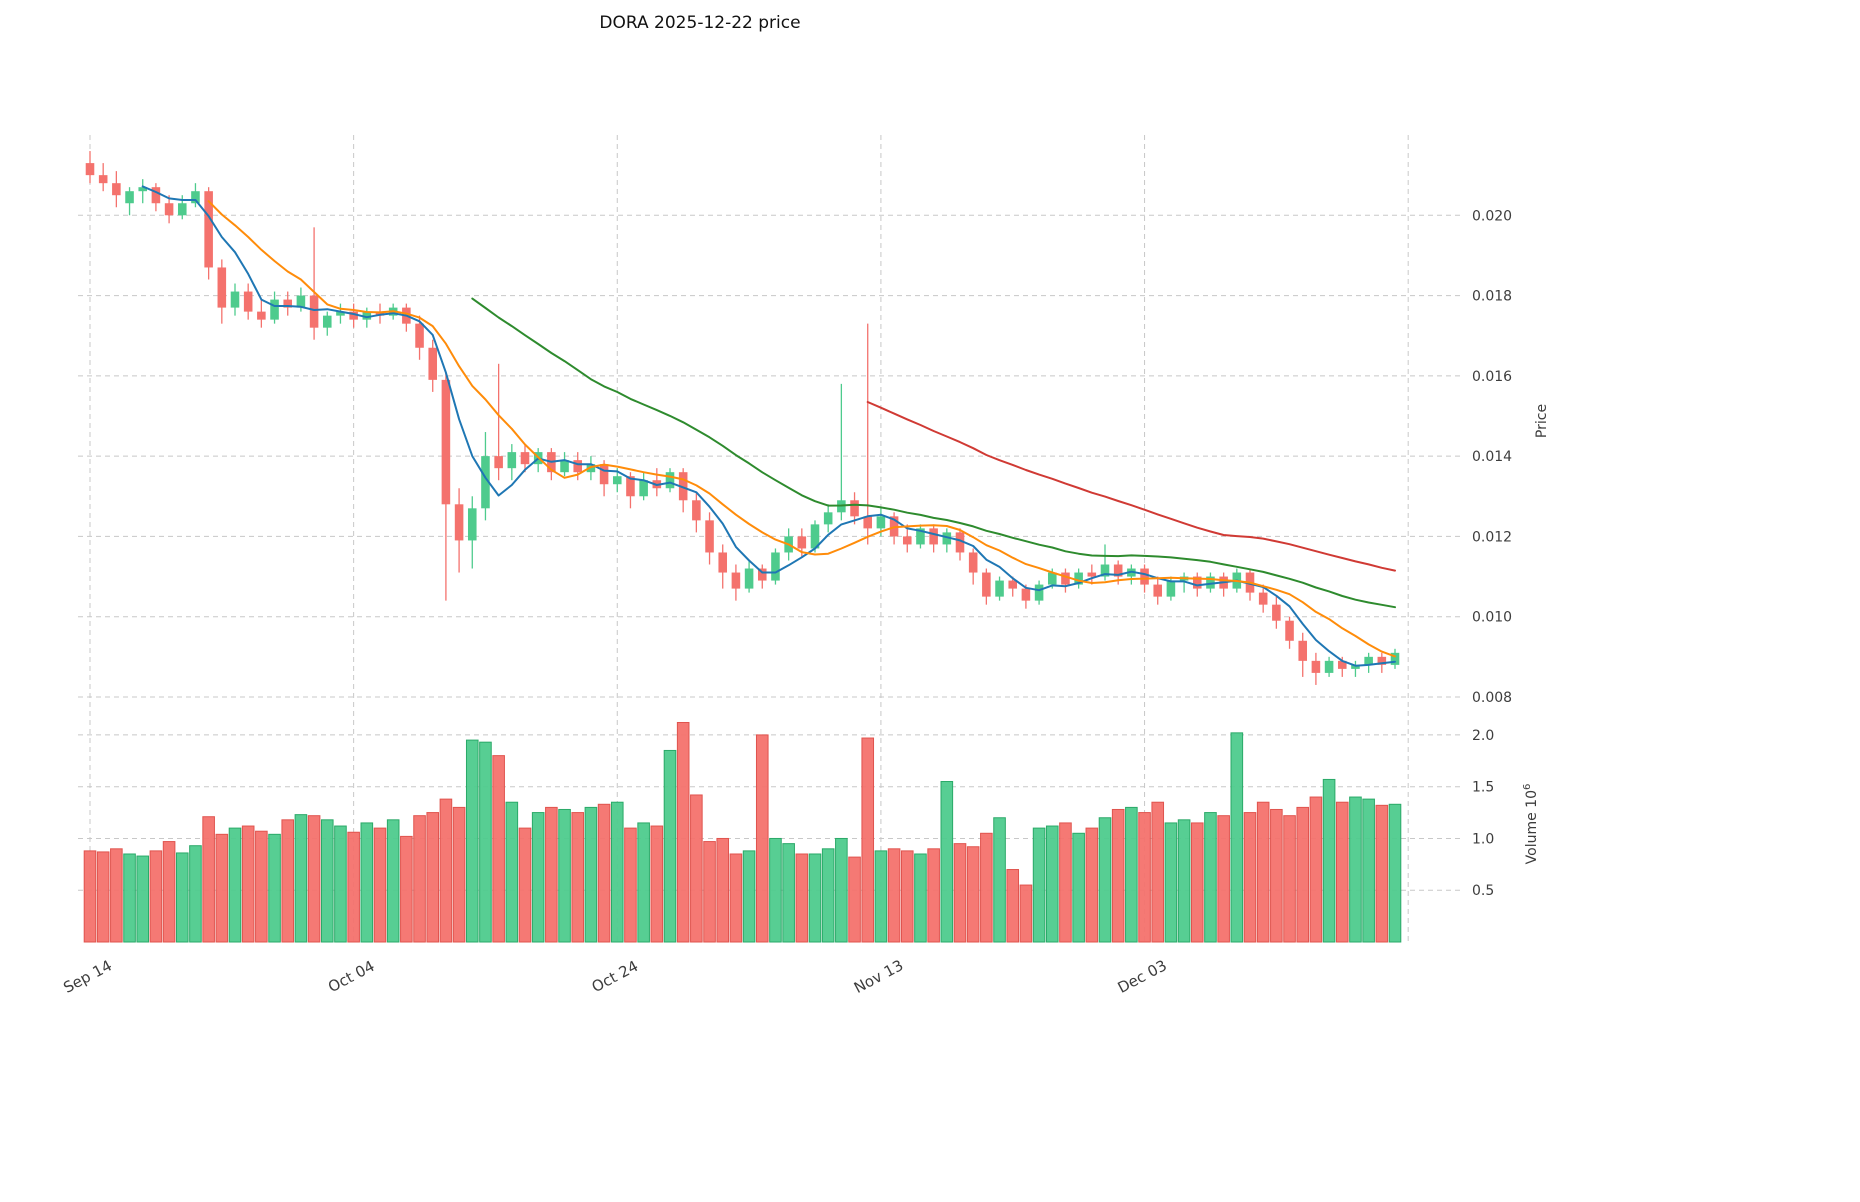  I want to click on volume-bars-group, so click(742, 832).